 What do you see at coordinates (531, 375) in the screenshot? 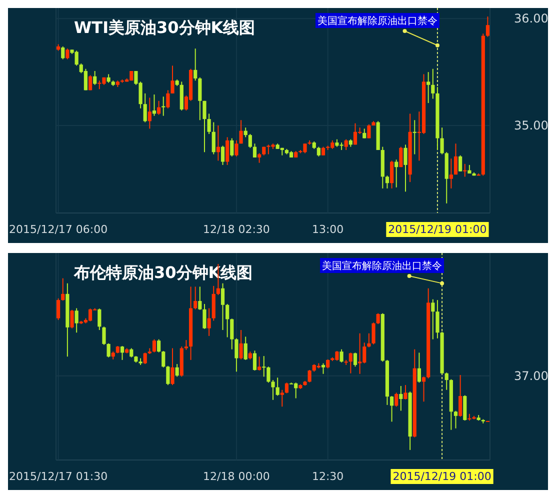
I see `text: 37.00` at bounding box center [531, 375].